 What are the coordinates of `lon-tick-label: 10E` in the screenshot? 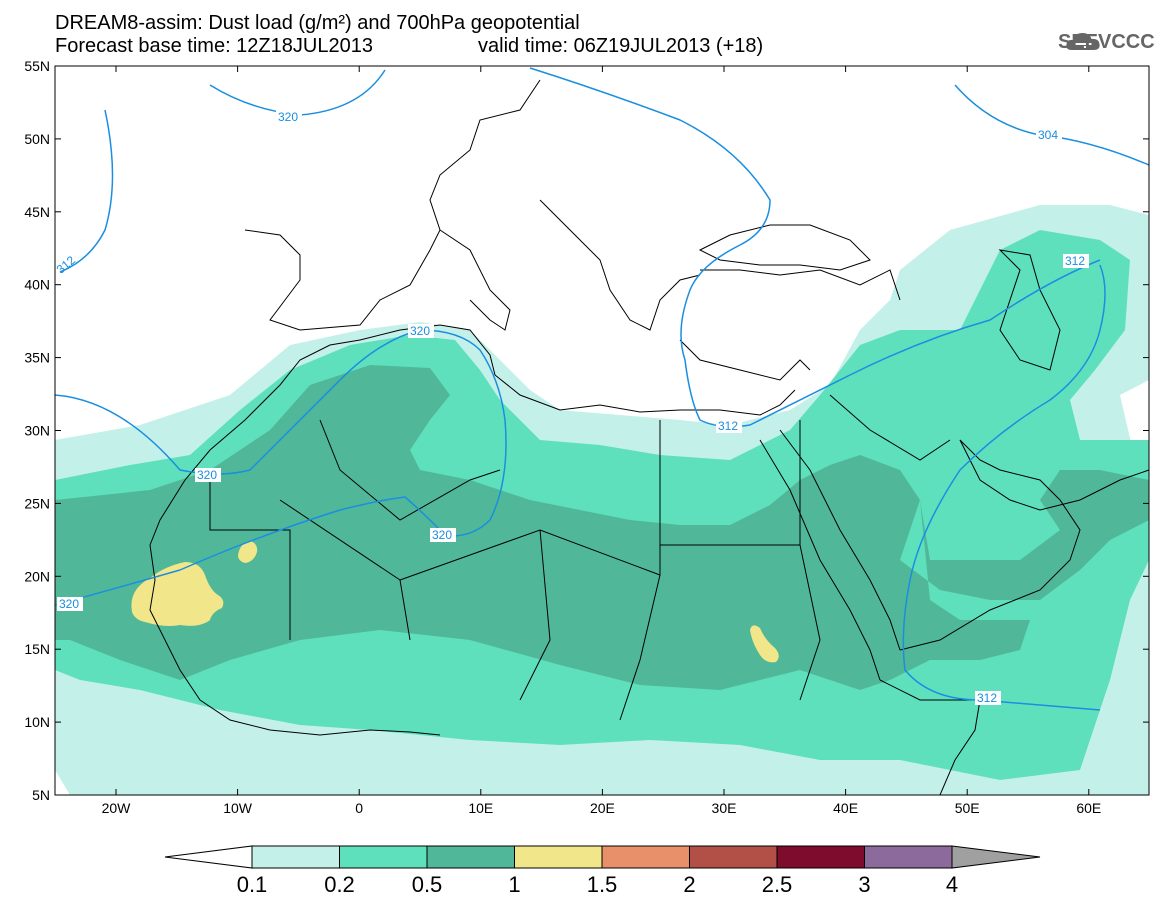 It's located at (480, 808).